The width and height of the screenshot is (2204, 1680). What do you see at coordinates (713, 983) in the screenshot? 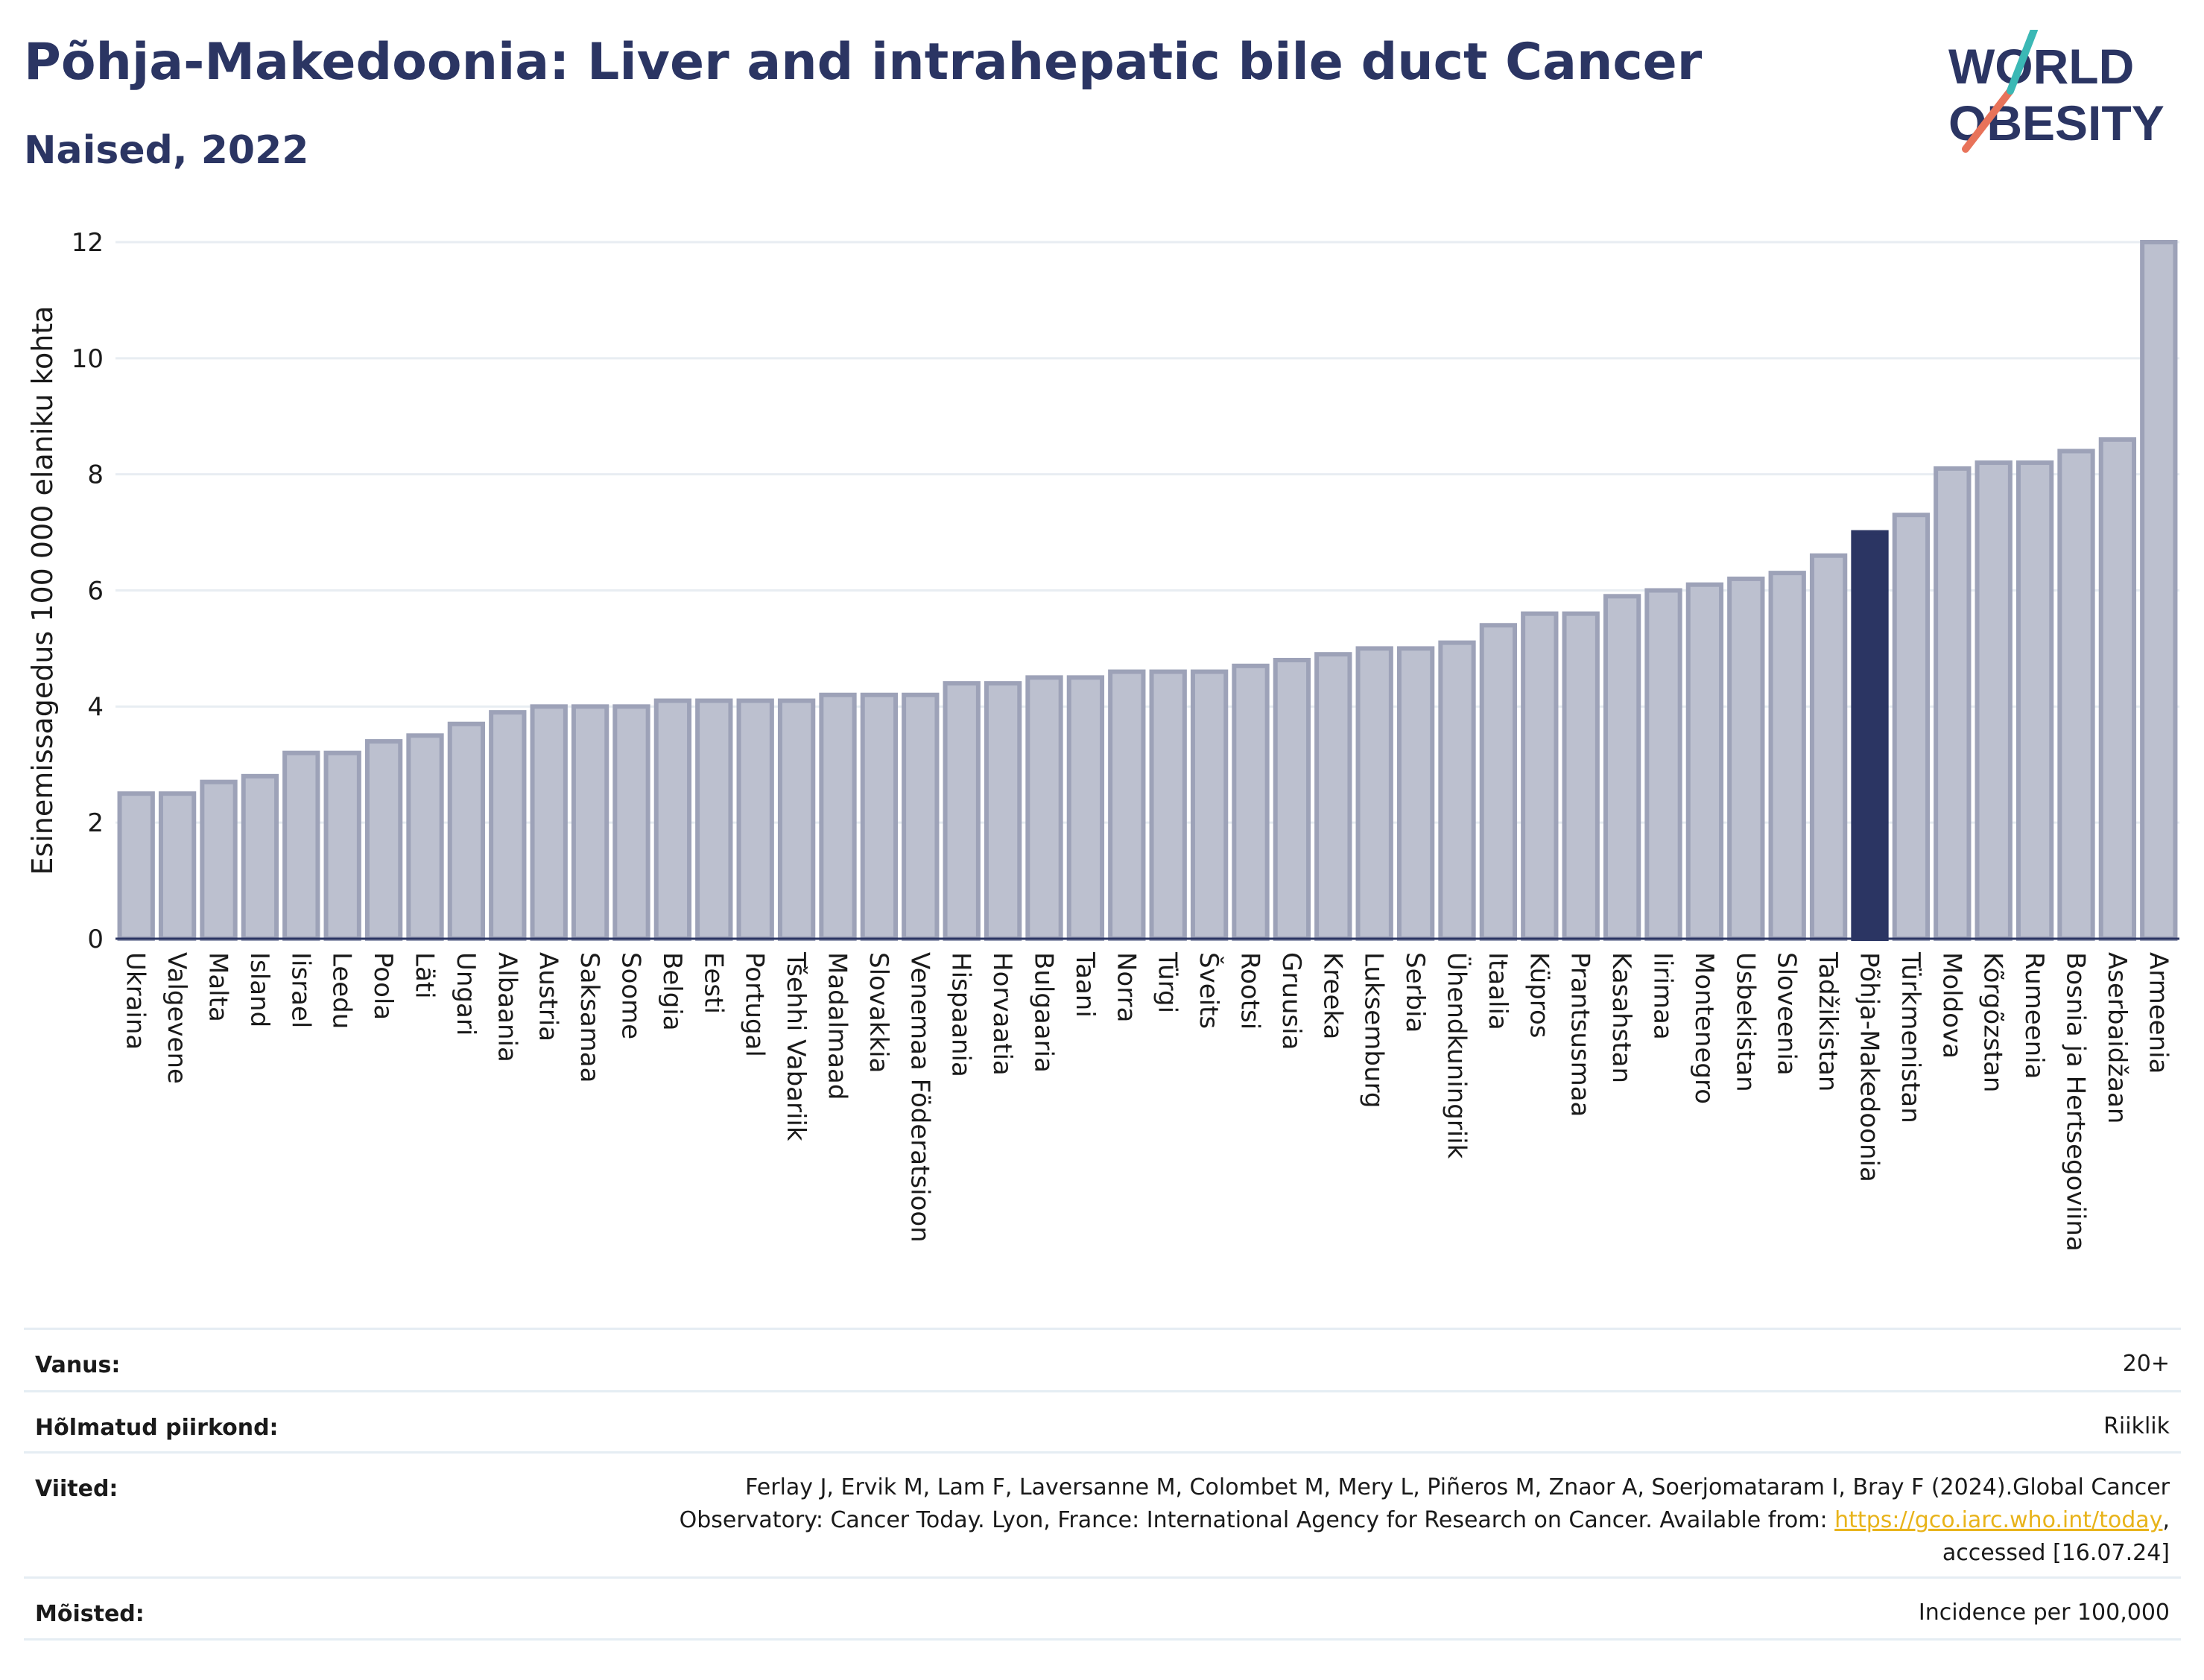
I see `x-tick-label: Eesti` at bounding box center [713, 983].